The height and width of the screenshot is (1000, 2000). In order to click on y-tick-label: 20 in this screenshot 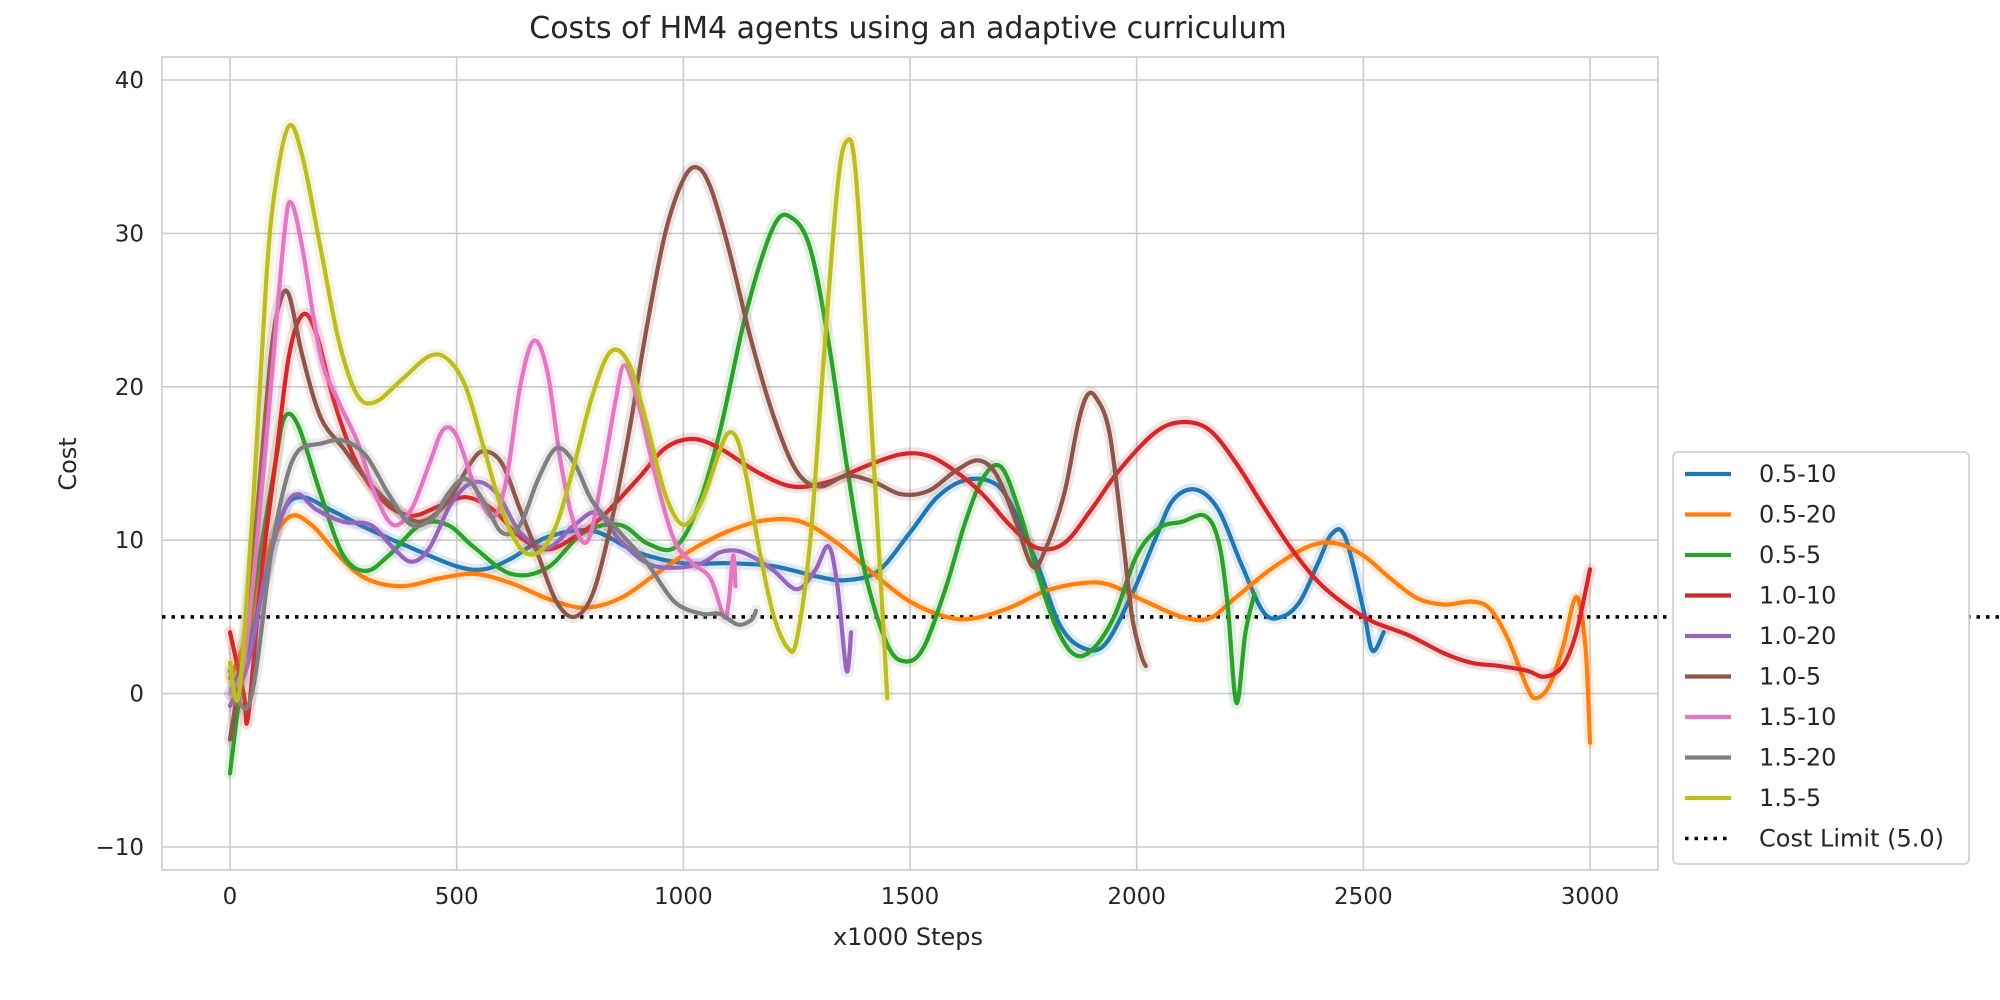, I will do `click(129, 388)`.